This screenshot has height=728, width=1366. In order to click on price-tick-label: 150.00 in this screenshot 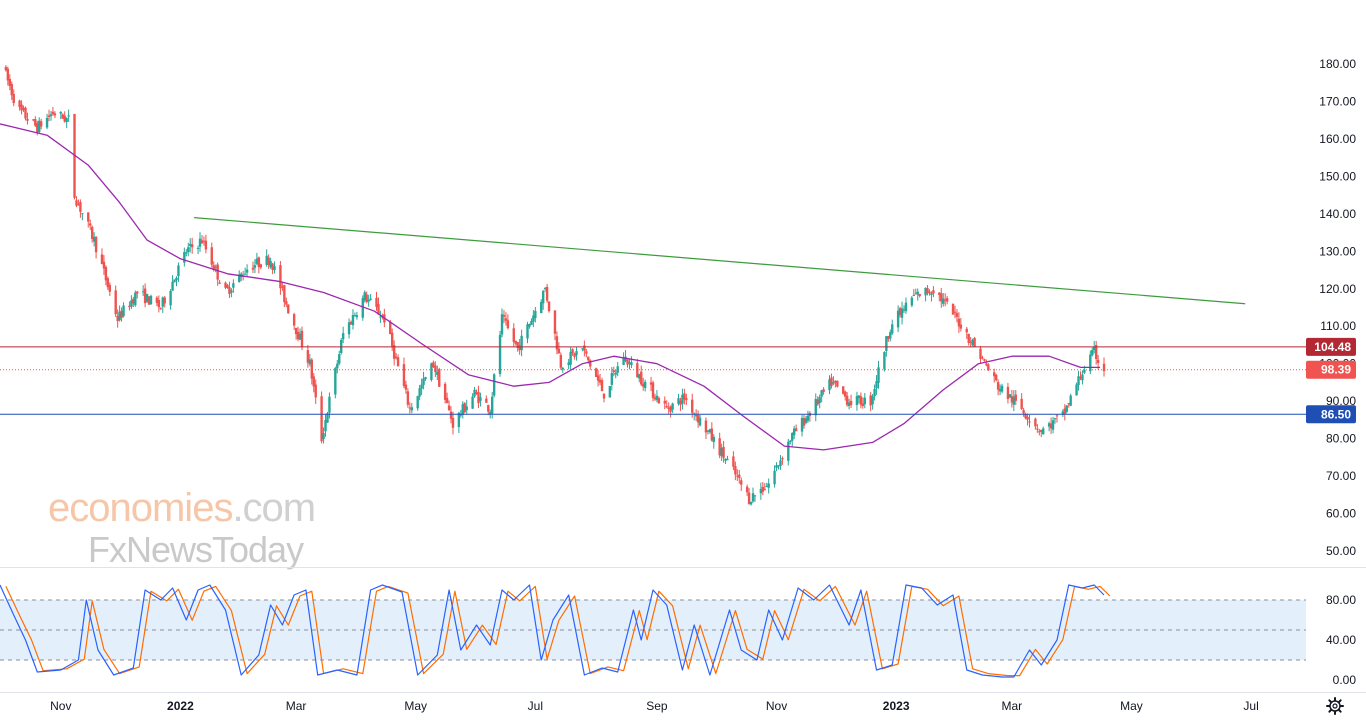, I will do `click(1337, 176)`.